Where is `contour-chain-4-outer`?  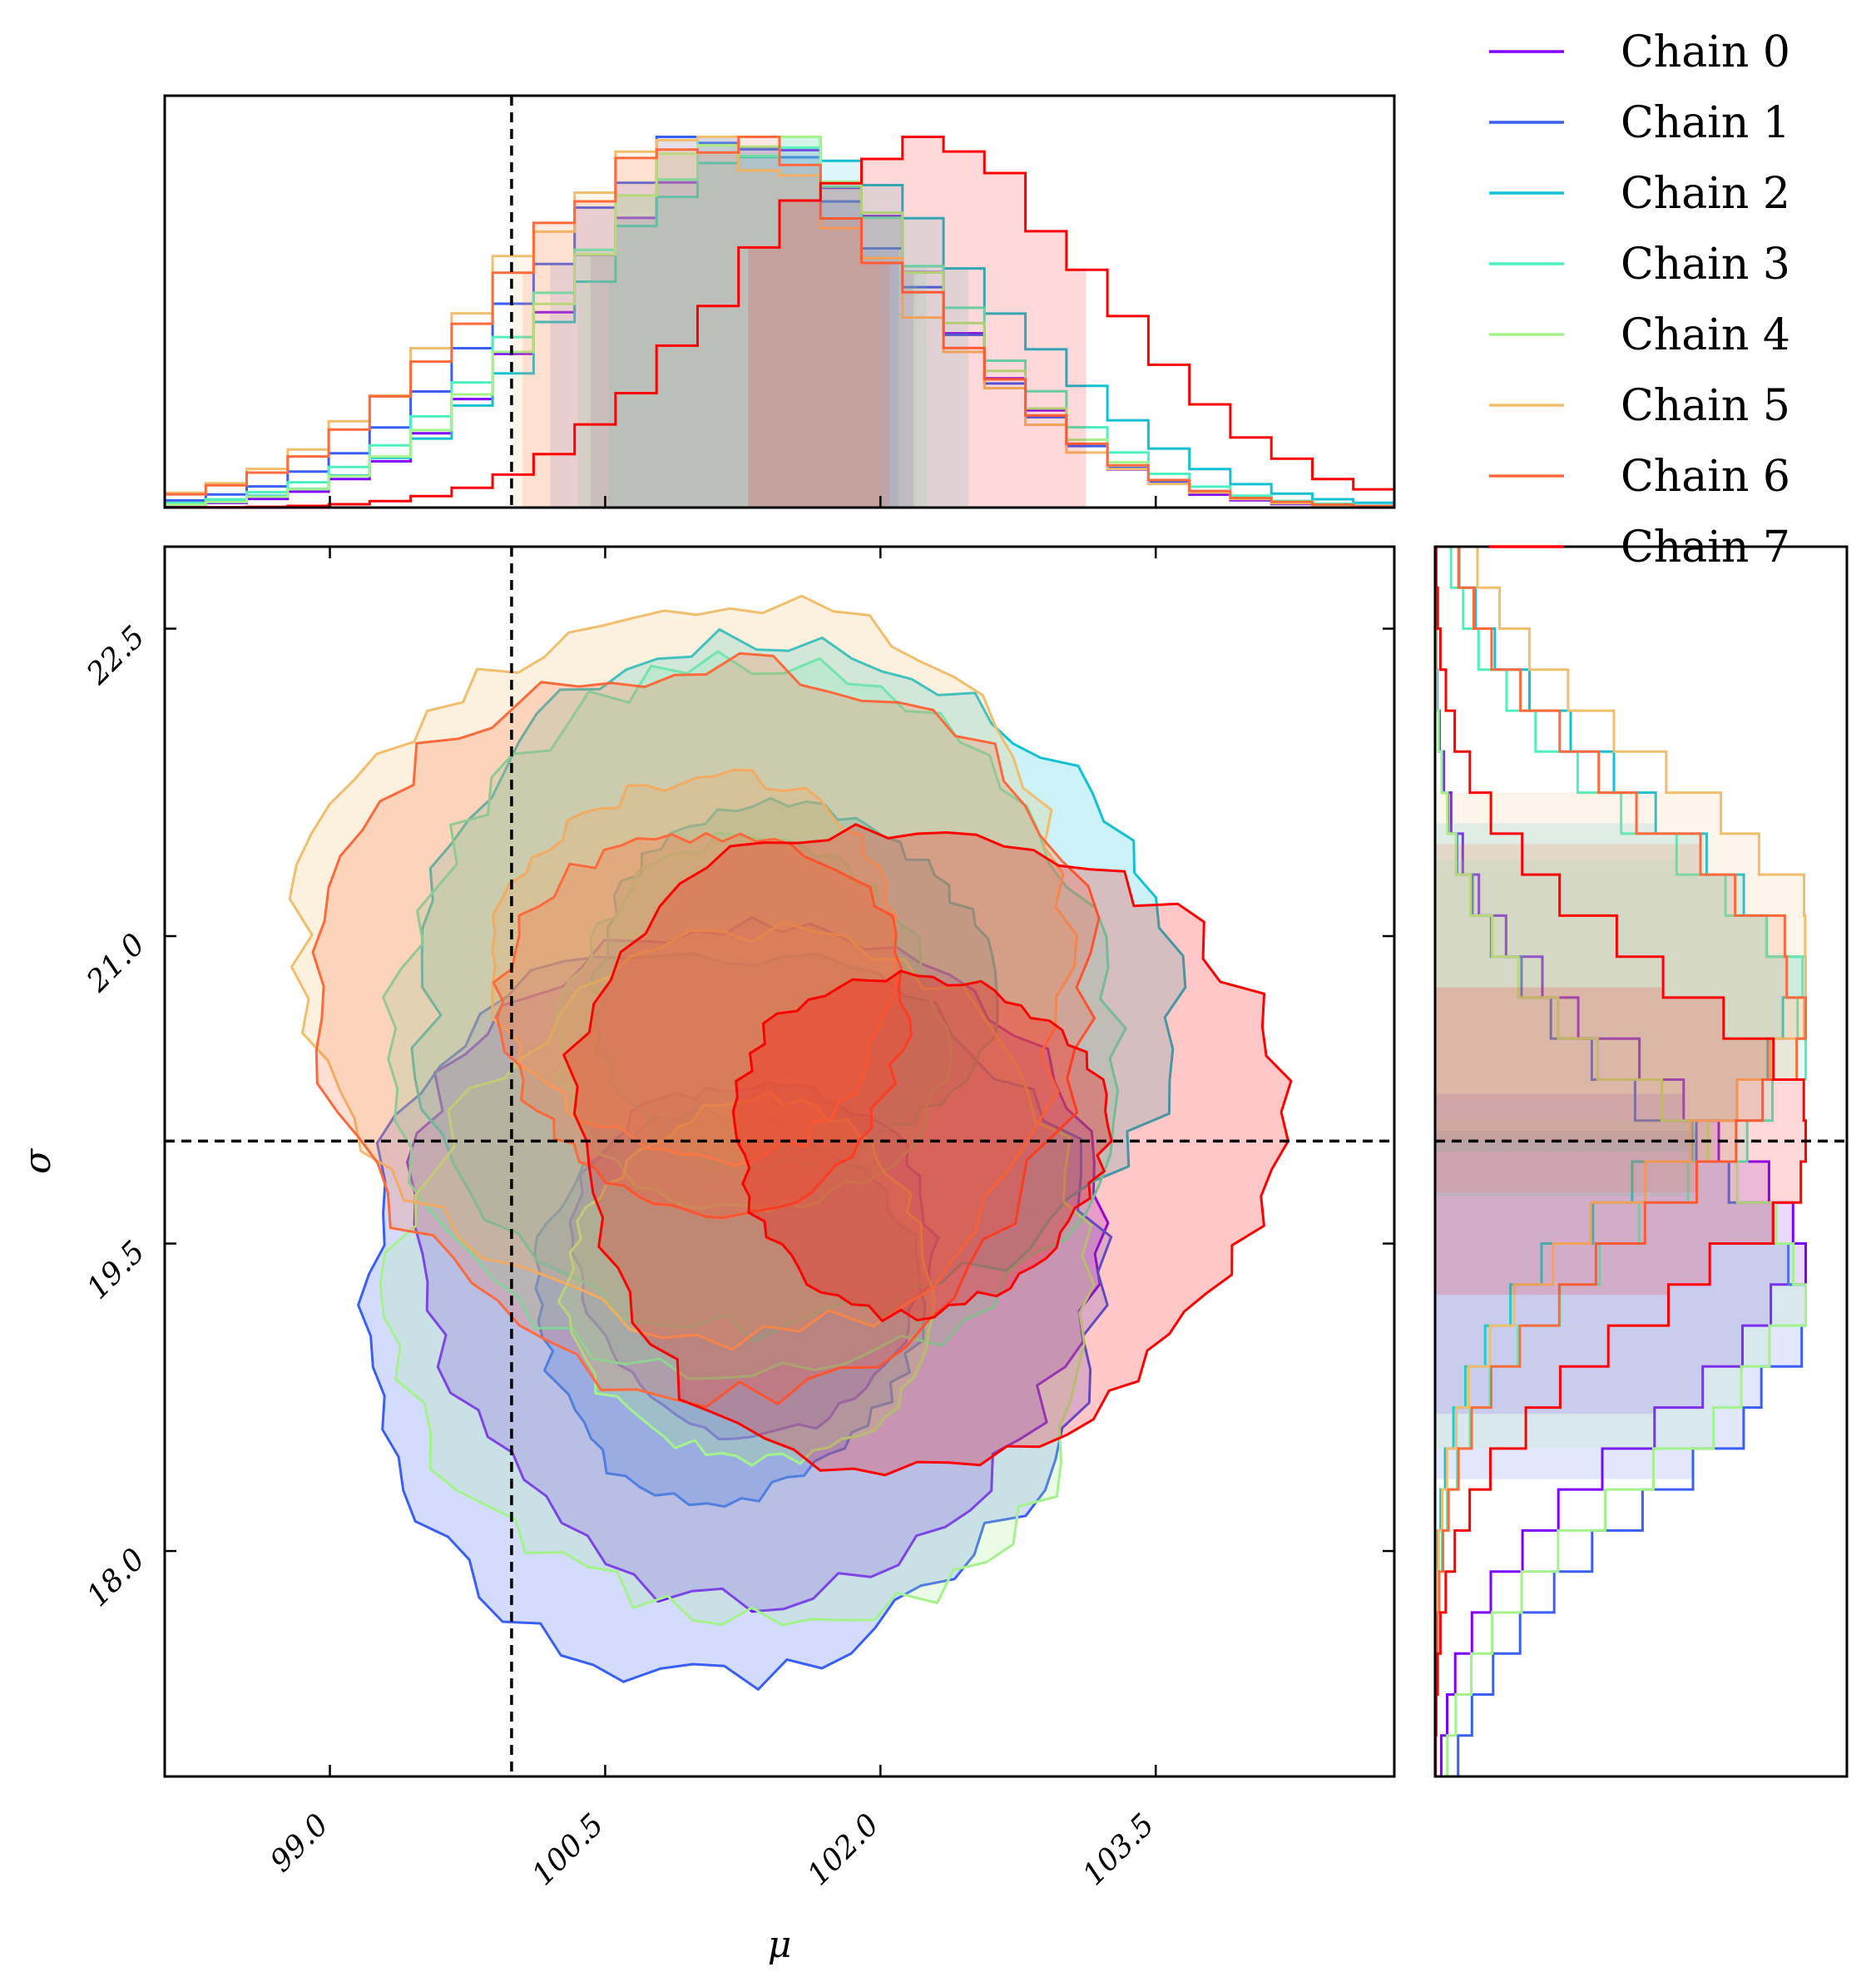 contour-chain-4-outer is located at coordinates (737, 1273).